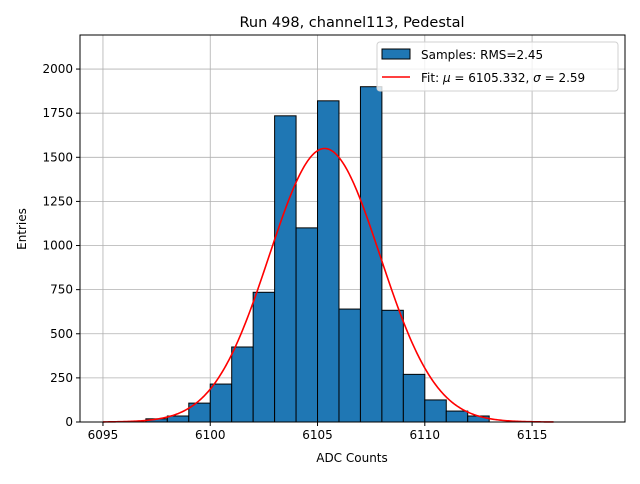  What do you see at coordinates (61, 378) in the screenshot?
I see `y-tick-label: 250` at bounding box center [61, 378].